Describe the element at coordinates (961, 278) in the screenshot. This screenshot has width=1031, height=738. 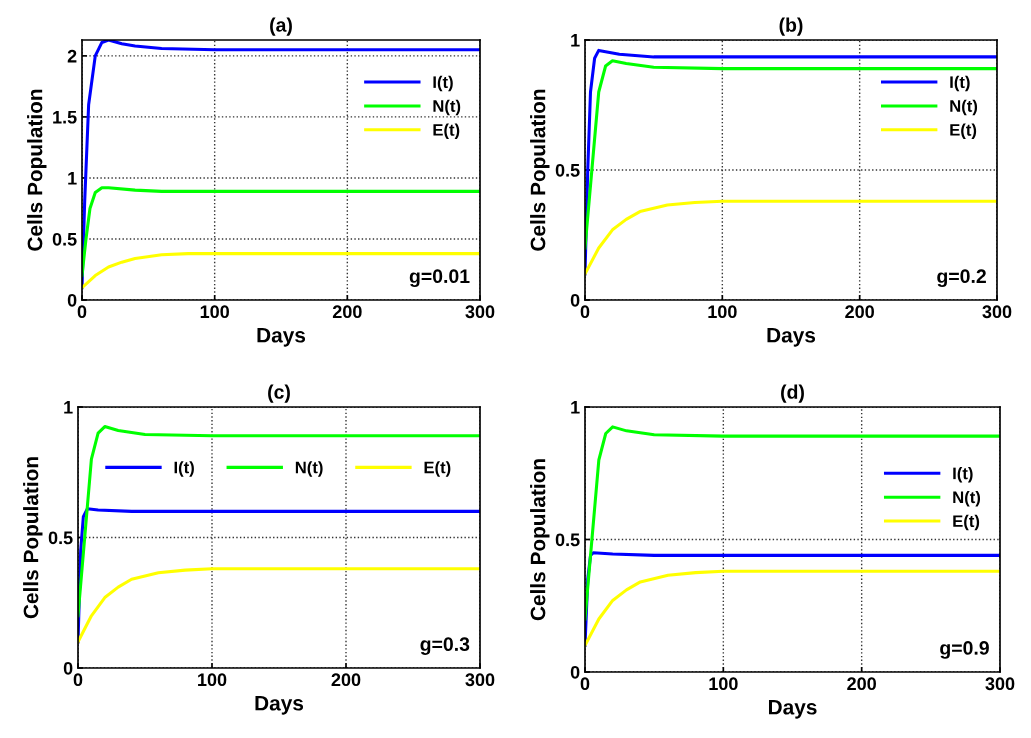
I see `annotation: g=0.2` at that location.